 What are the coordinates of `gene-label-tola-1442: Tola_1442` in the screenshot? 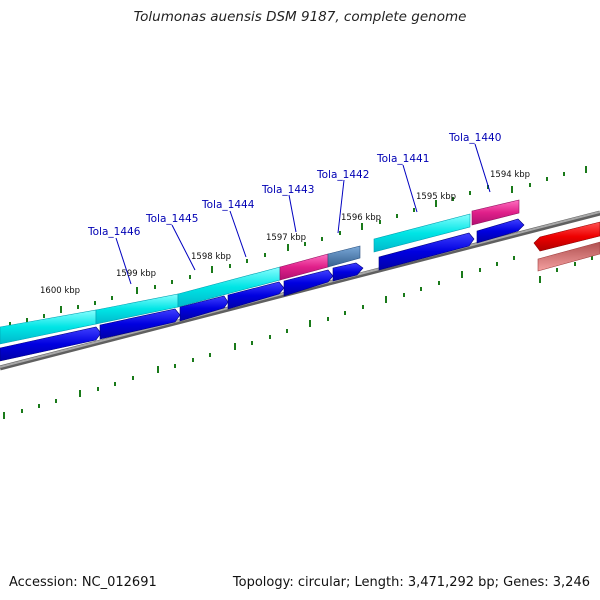 It's located at (342, 175).